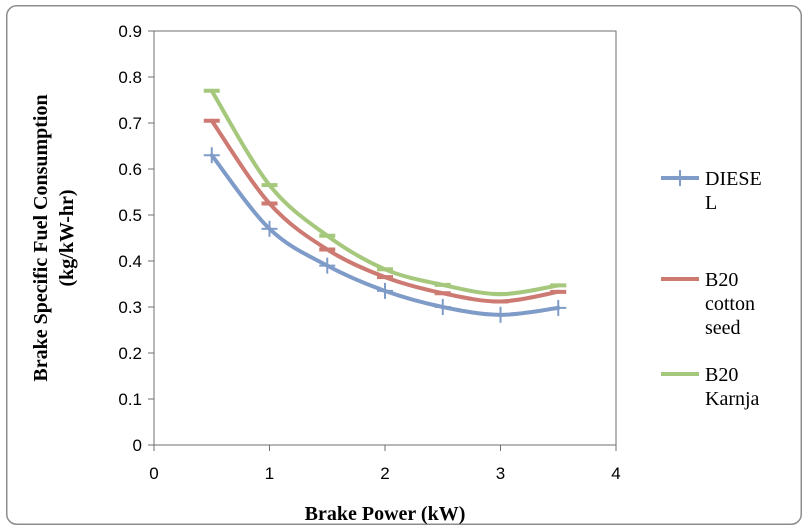 This screenshot has width=809, height=531. What do you see at coordinates (130, 353) in the screenshot?
I see `y-tick-label: 0.2` at bounding box center [130, 353].